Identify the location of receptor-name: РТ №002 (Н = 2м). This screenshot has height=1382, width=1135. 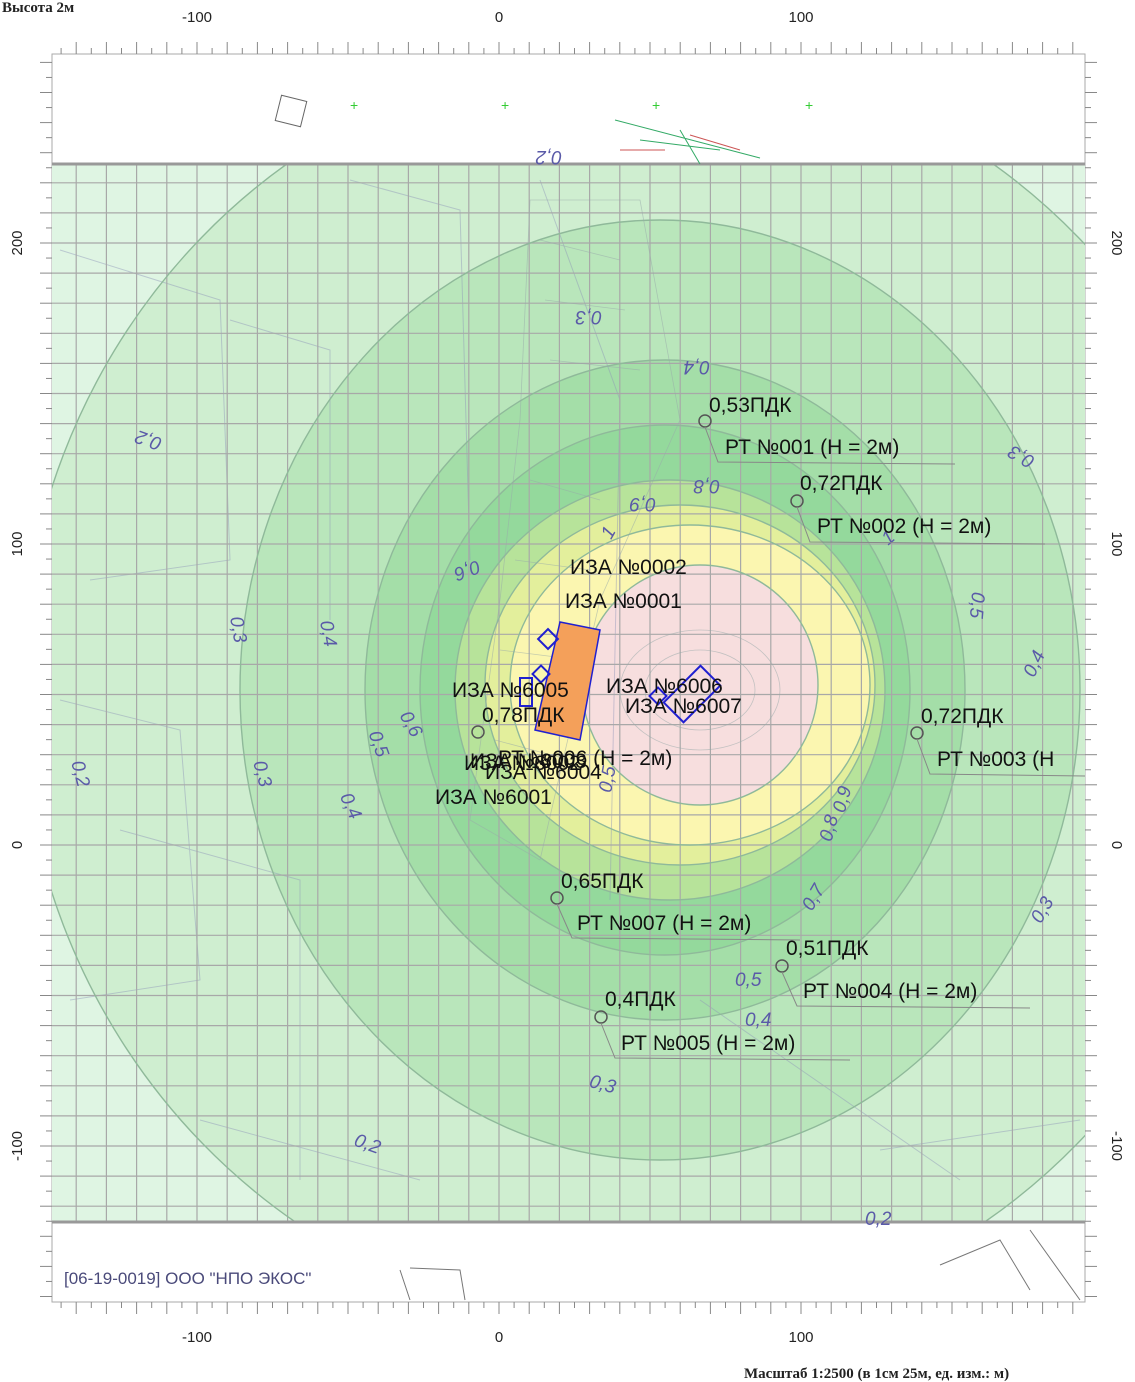
(904, 526).